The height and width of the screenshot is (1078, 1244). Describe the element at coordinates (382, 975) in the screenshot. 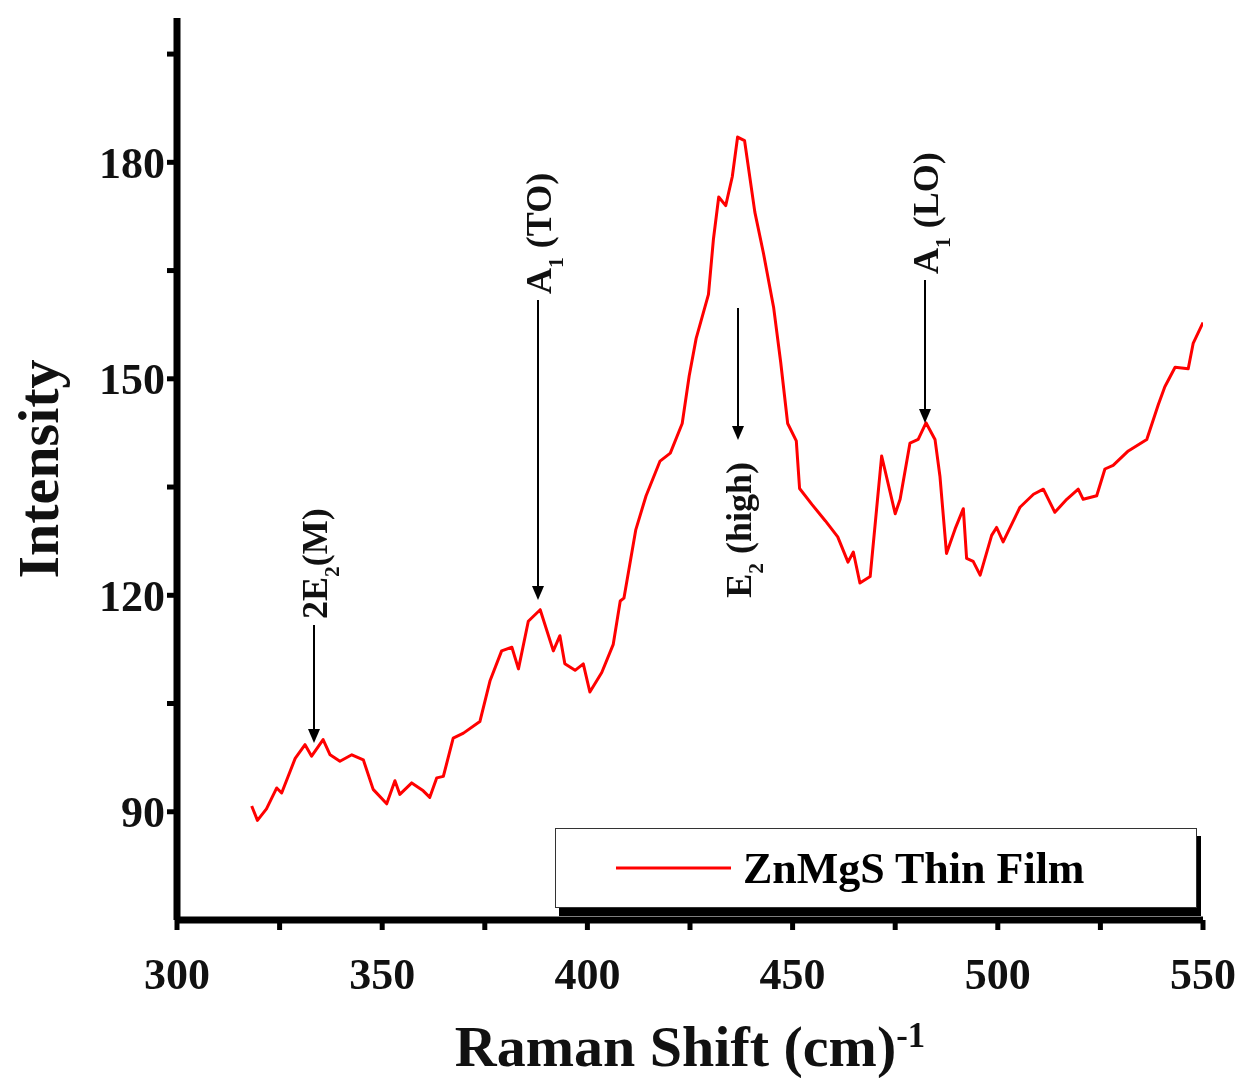

I see `x-tick-label: 350` at that location.